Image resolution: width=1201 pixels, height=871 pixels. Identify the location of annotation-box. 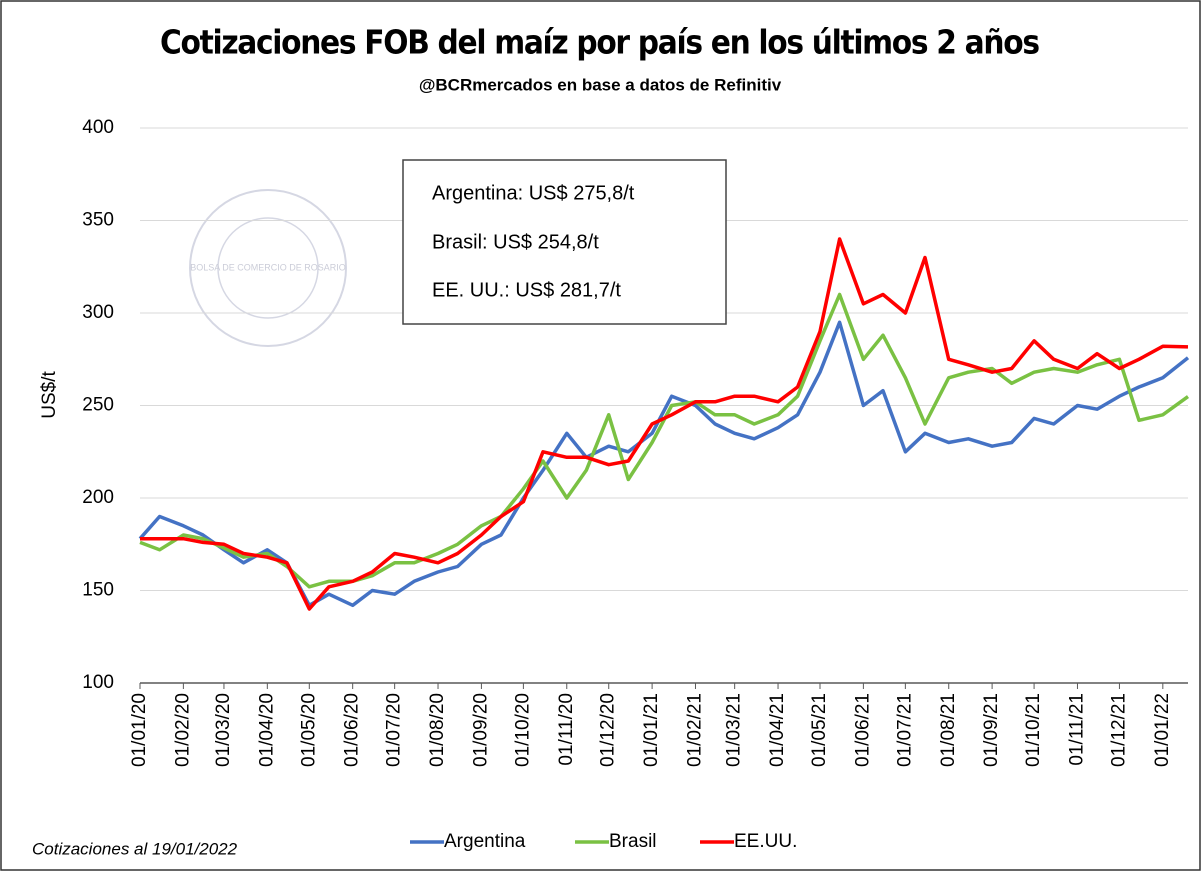
(564, 242).